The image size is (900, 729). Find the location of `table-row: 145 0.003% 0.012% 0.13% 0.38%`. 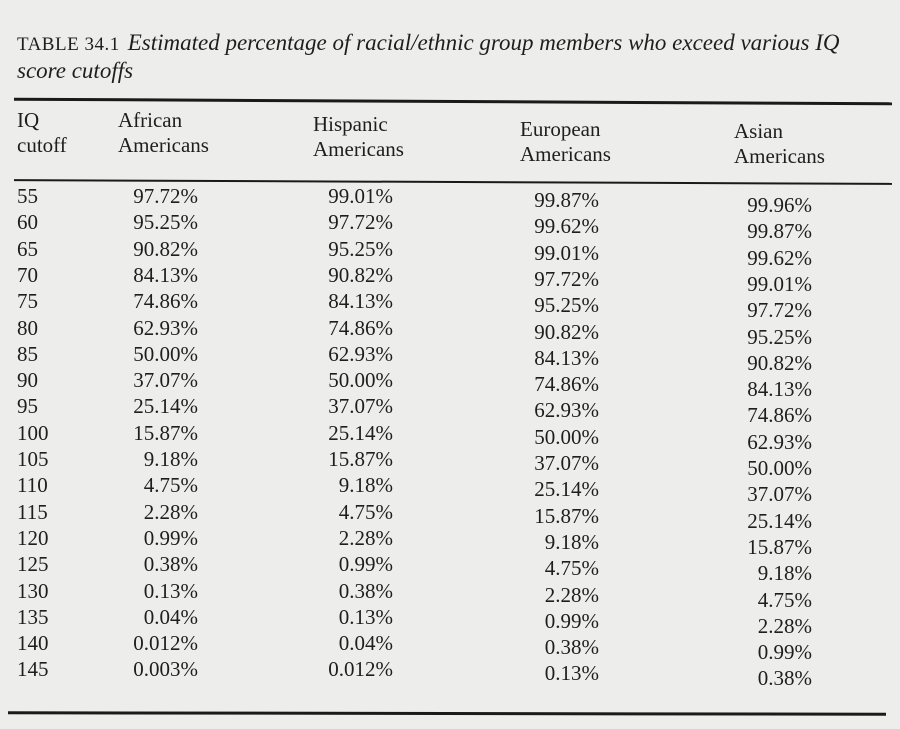

table-row: 145 0.003% 0.012% 0.13% 0.38% is located at coordinates (450, 673).